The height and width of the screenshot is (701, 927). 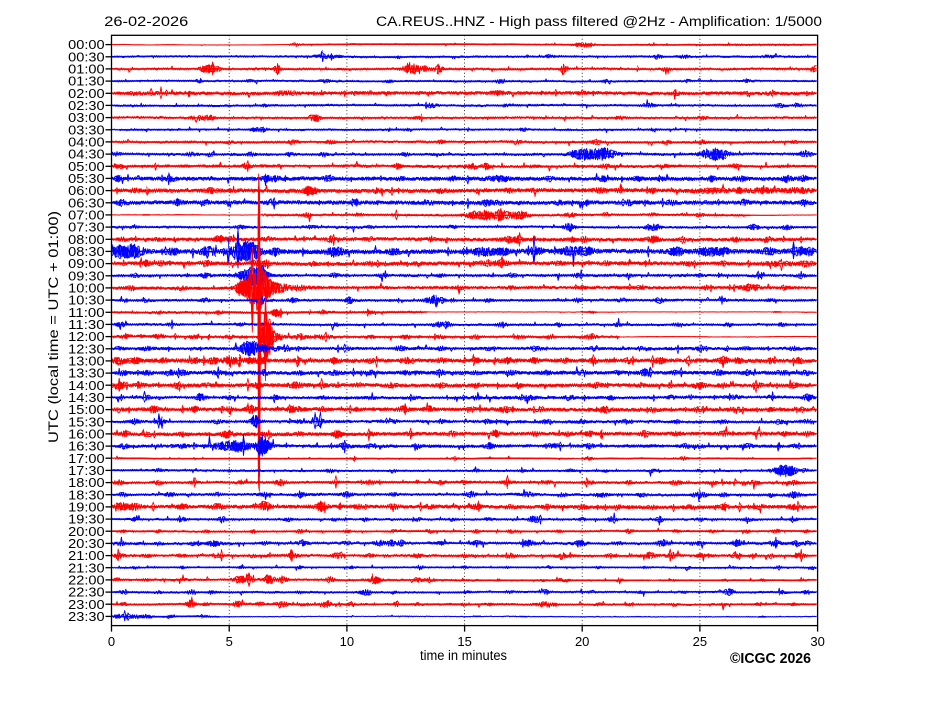 What do you see at coordinates (146, 21) in the screenshot?
I see `svg-text: 26-02-2026` at bounding box center [146, 21].